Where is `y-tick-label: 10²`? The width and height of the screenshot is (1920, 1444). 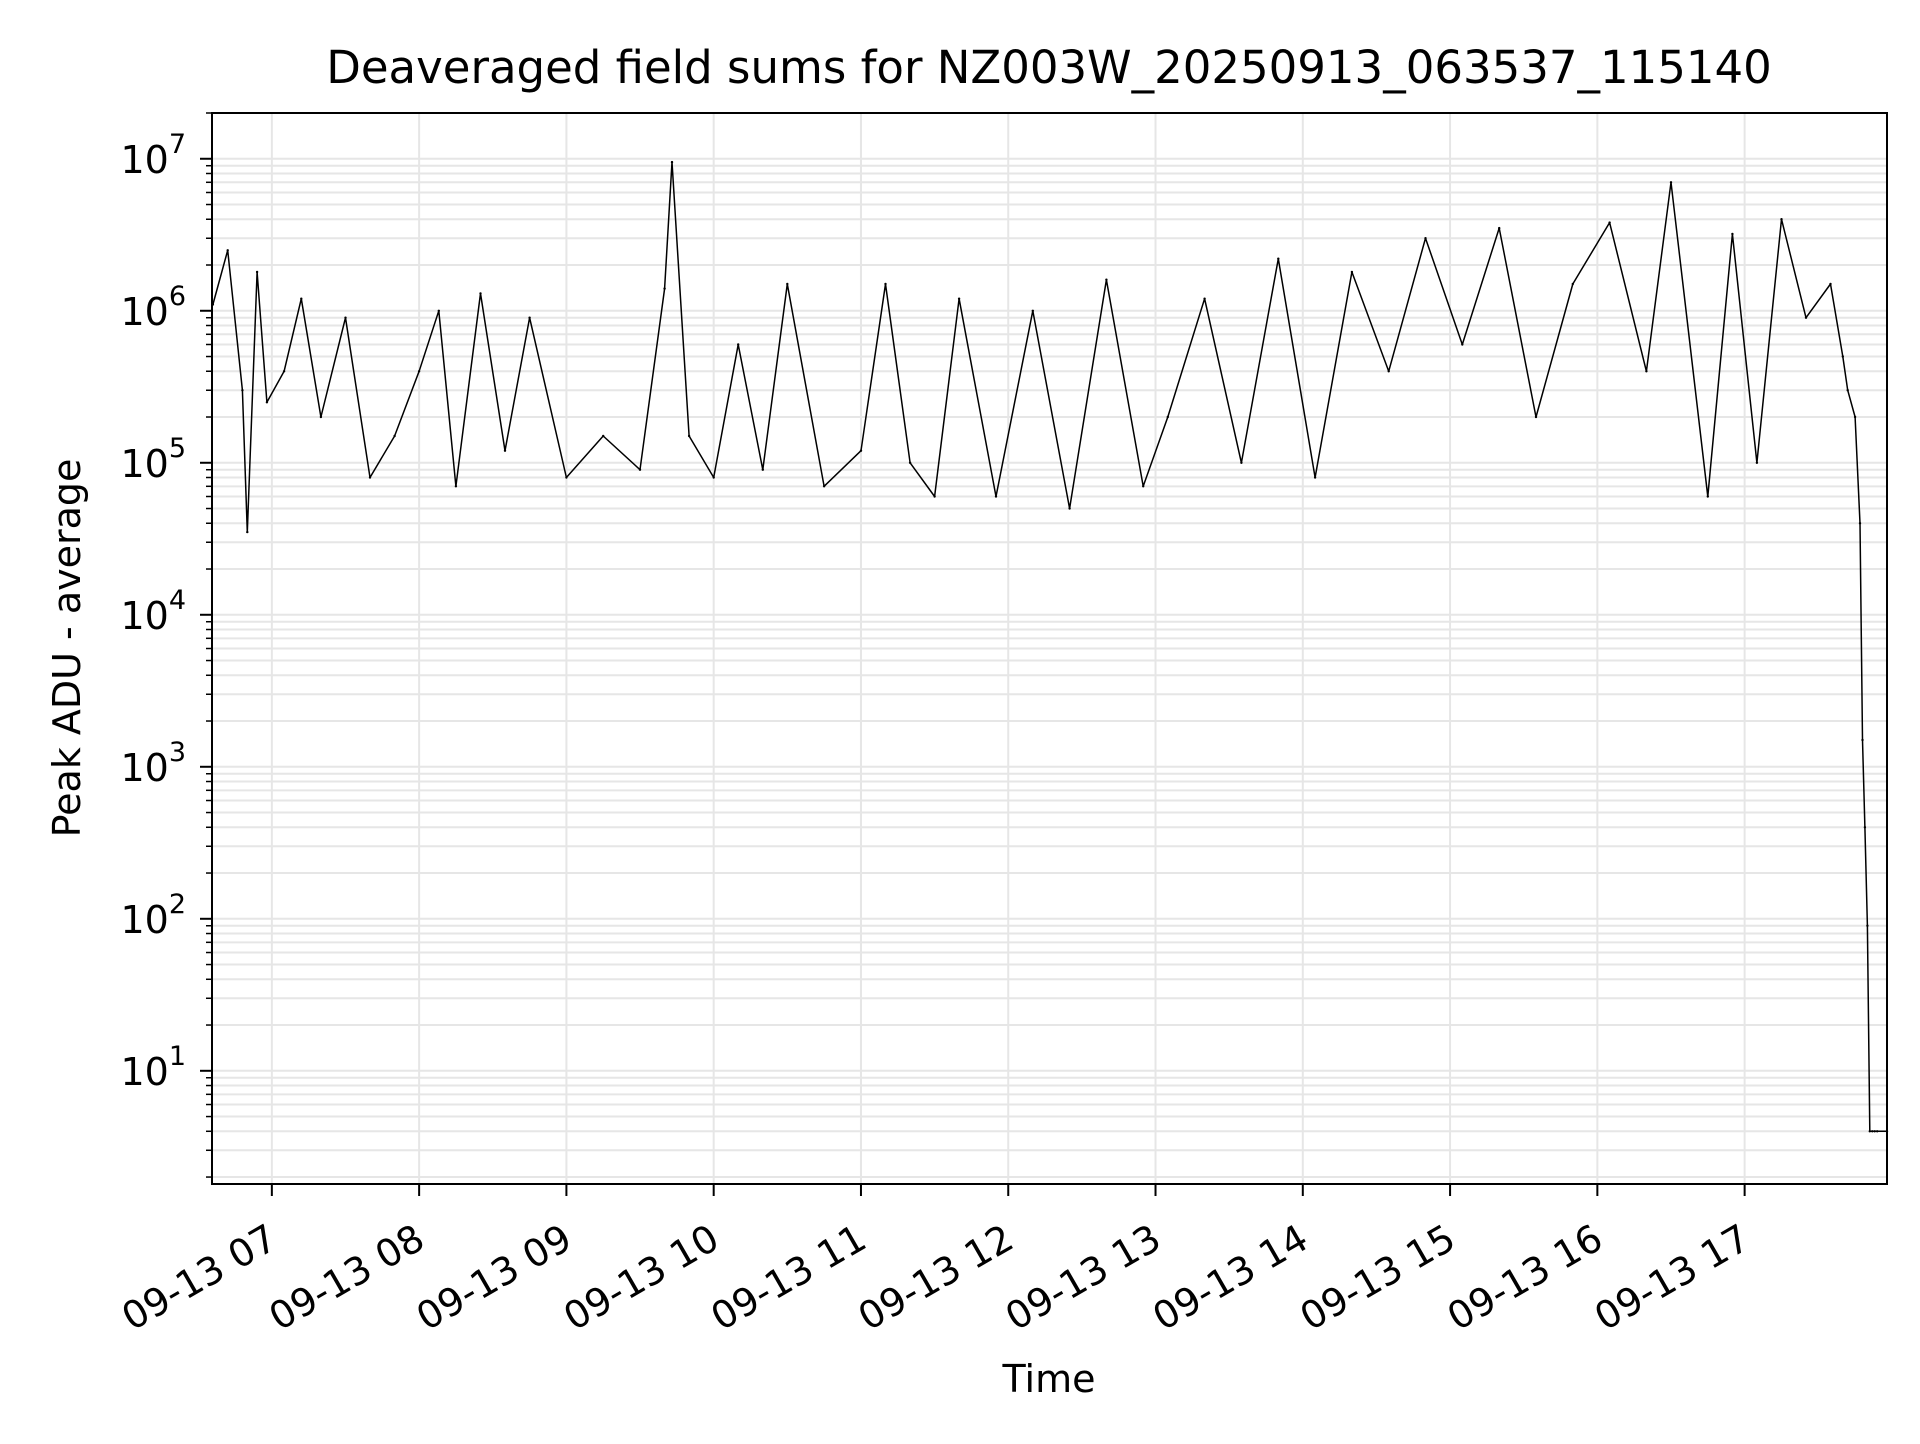 y-tick-label: 10² is located at coordinates (153, 915).